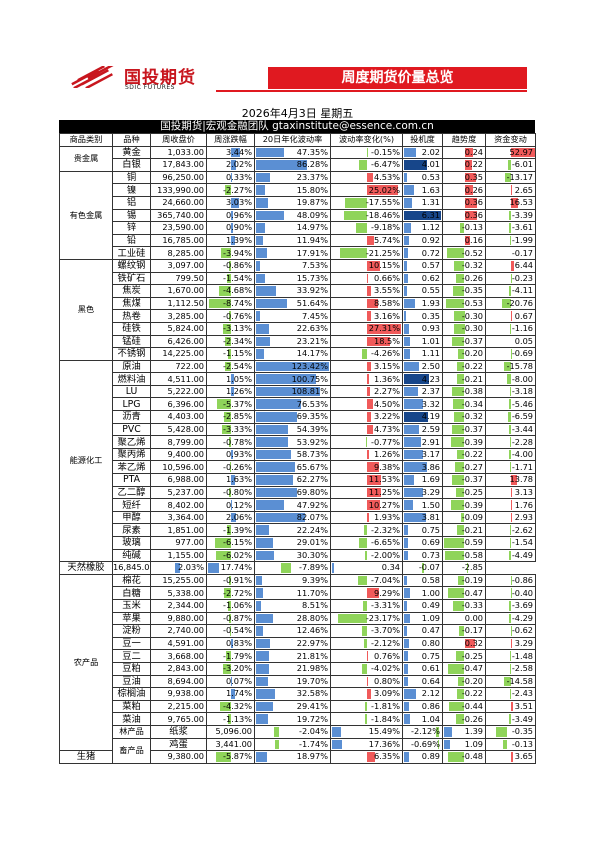 This screenshot has width=595, height=842. I want to click on commodity-name: 鸡蛋, so click(178, 744).